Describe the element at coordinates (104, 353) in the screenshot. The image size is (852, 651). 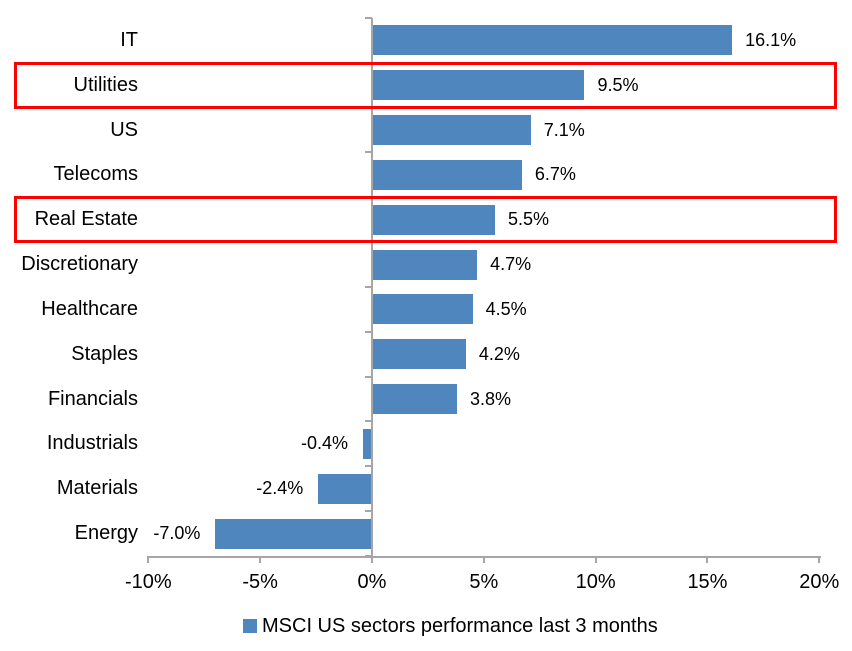
I see `category-label: Staples` at that location.